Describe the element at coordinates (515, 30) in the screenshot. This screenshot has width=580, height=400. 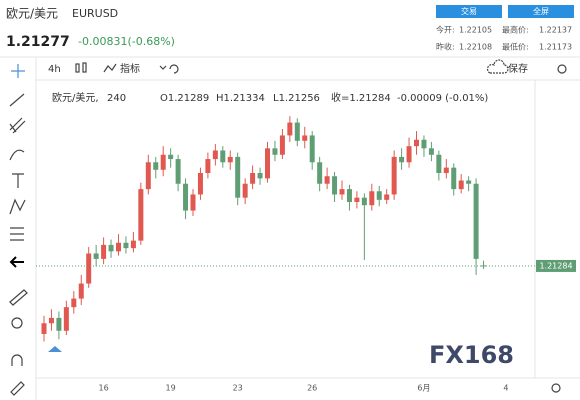
I see `stat-label: 最高价:` at that location.